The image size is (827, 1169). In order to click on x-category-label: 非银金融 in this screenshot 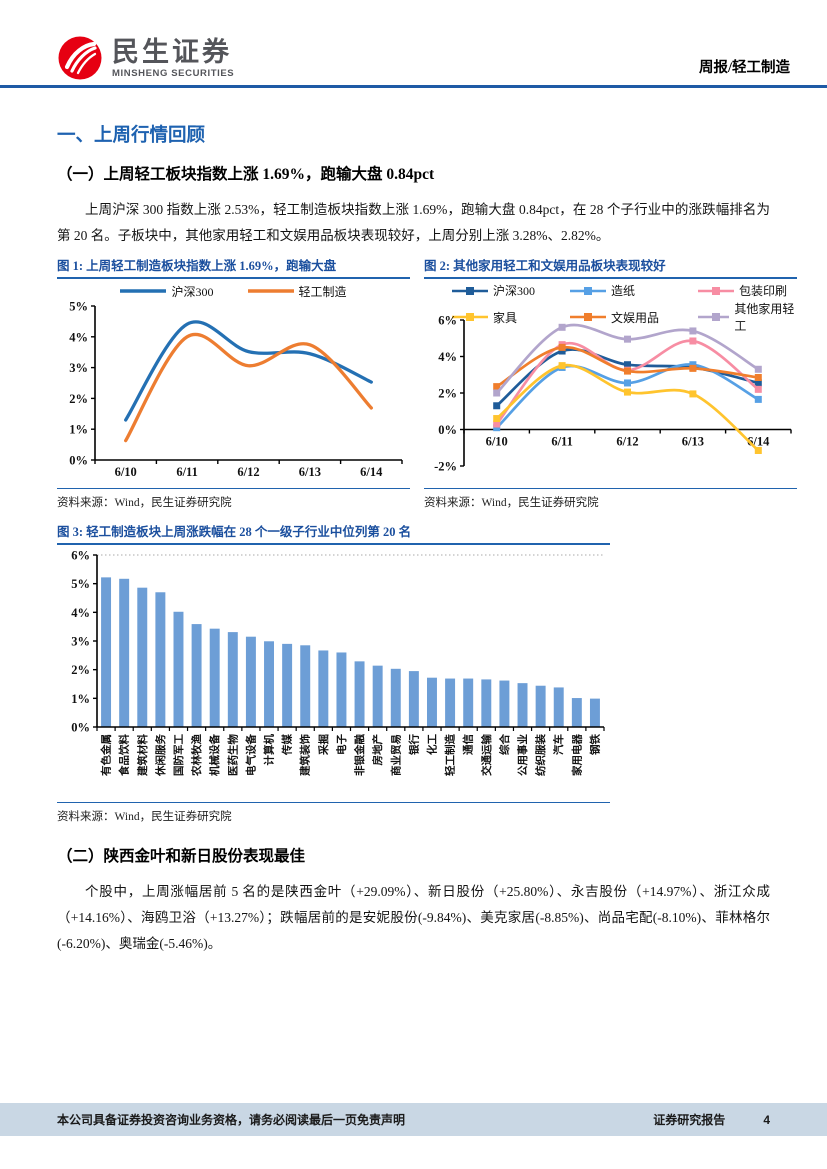, I will do `click(359, 755)`.